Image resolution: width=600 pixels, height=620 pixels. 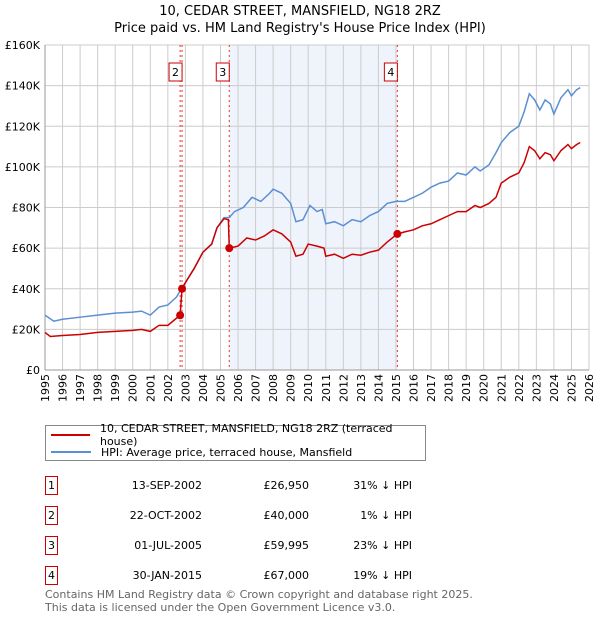 What do you see at coordinates (245, 487) in the screenshot?
I see `transaction-row: 1 13-SEP-2002 £26,950 31% ↓ HPI` at bounding box center [245, 487].